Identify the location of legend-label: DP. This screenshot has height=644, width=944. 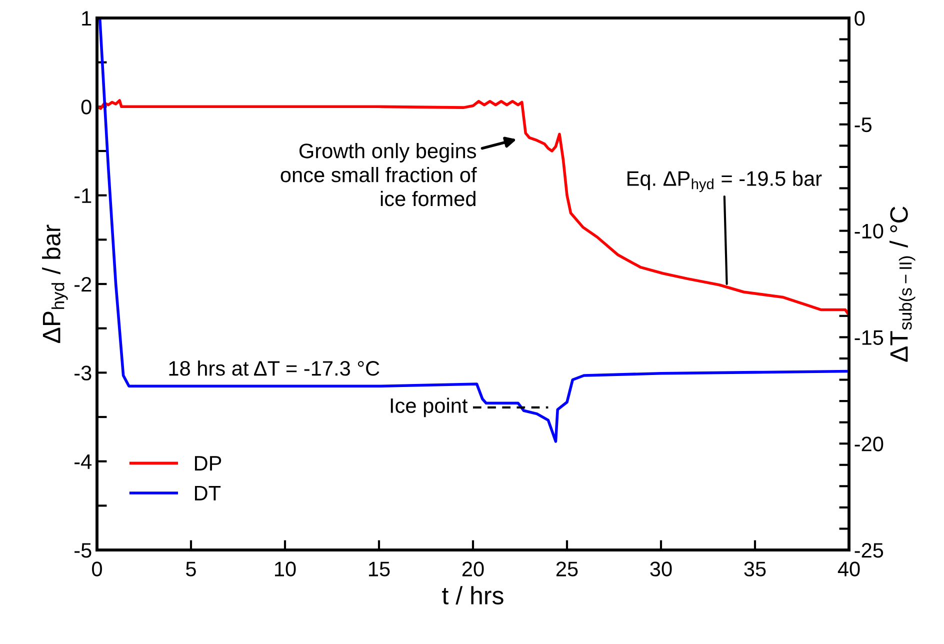
(208, 463).